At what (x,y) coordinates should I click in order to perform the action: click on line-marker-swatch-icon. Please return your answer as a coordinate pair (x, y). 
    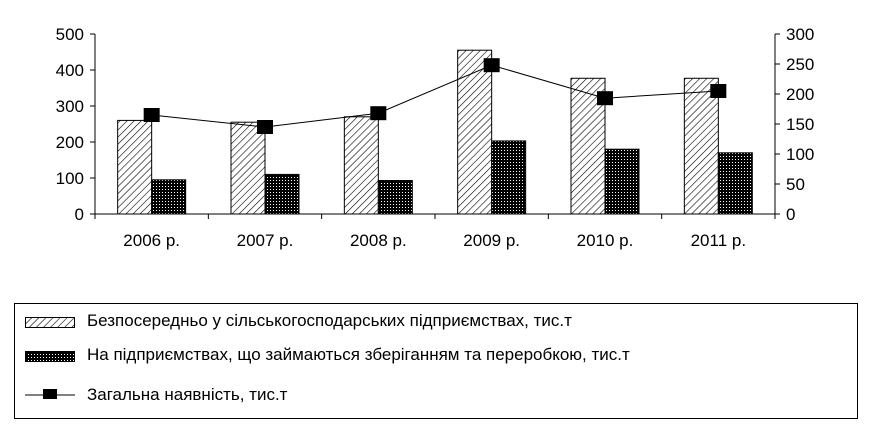
    Looking at the image, I should click on (50, 394).